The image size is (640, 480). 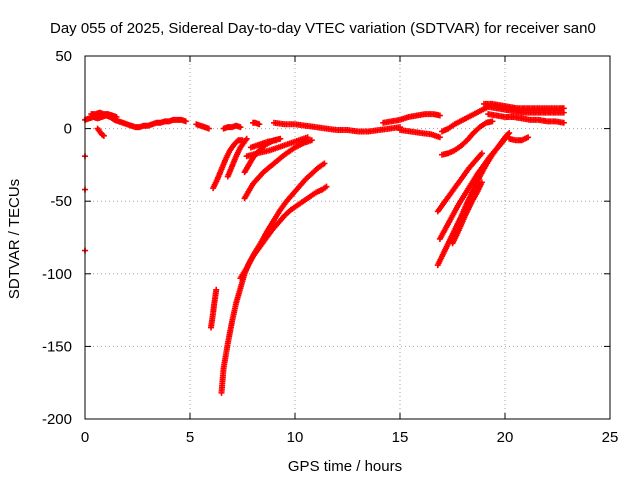 What do you see at coordinates (481, 153) in the screenshot?
I see `point-arc-17-d` at bounding box center [481, 153].